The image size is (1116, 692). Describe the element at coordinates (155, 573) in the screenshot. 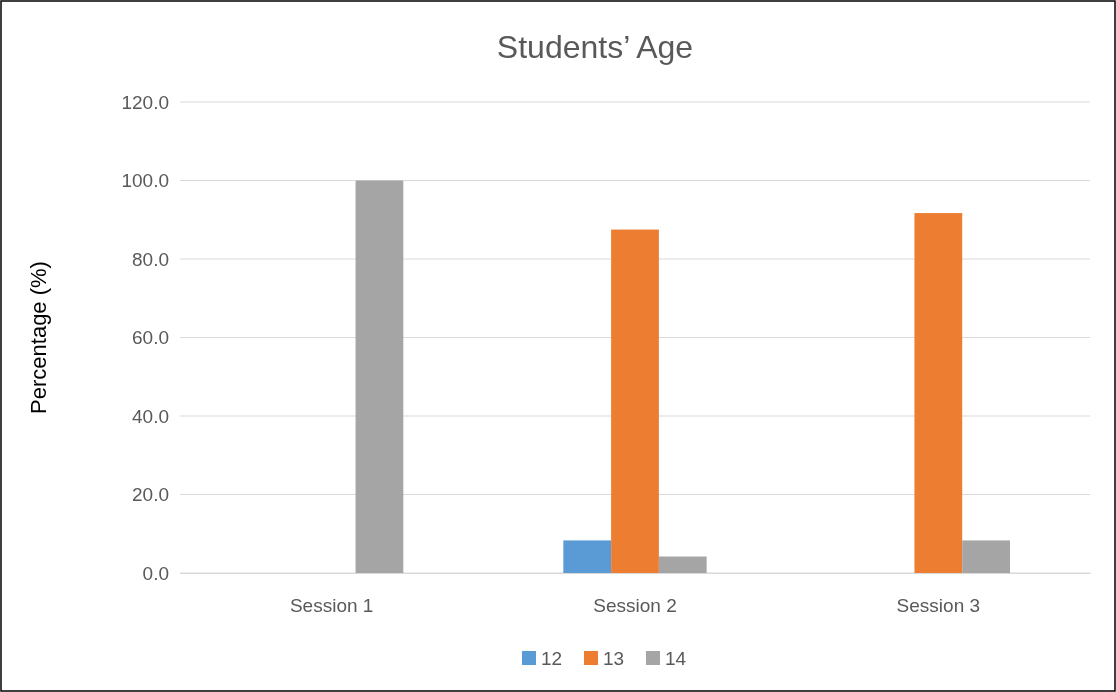

I see `y-tick-label: 0.0` at that location.